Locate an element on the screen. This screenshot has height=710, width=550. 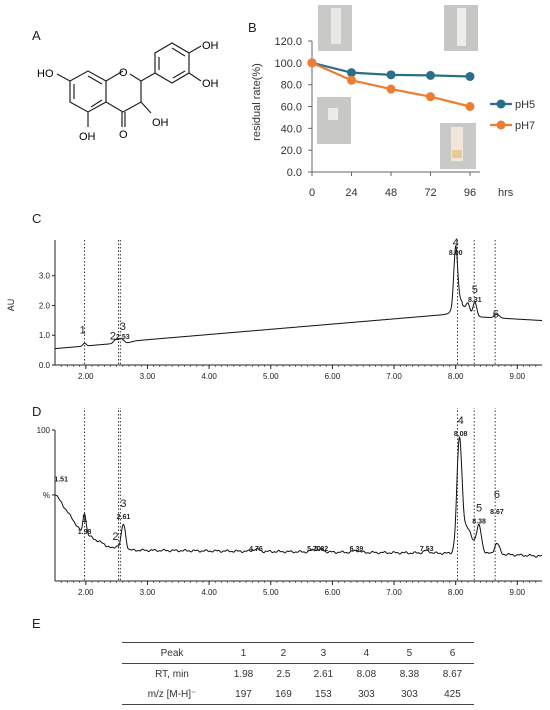
y-tick-label: 40.0 is located at coordinates (291, 129).